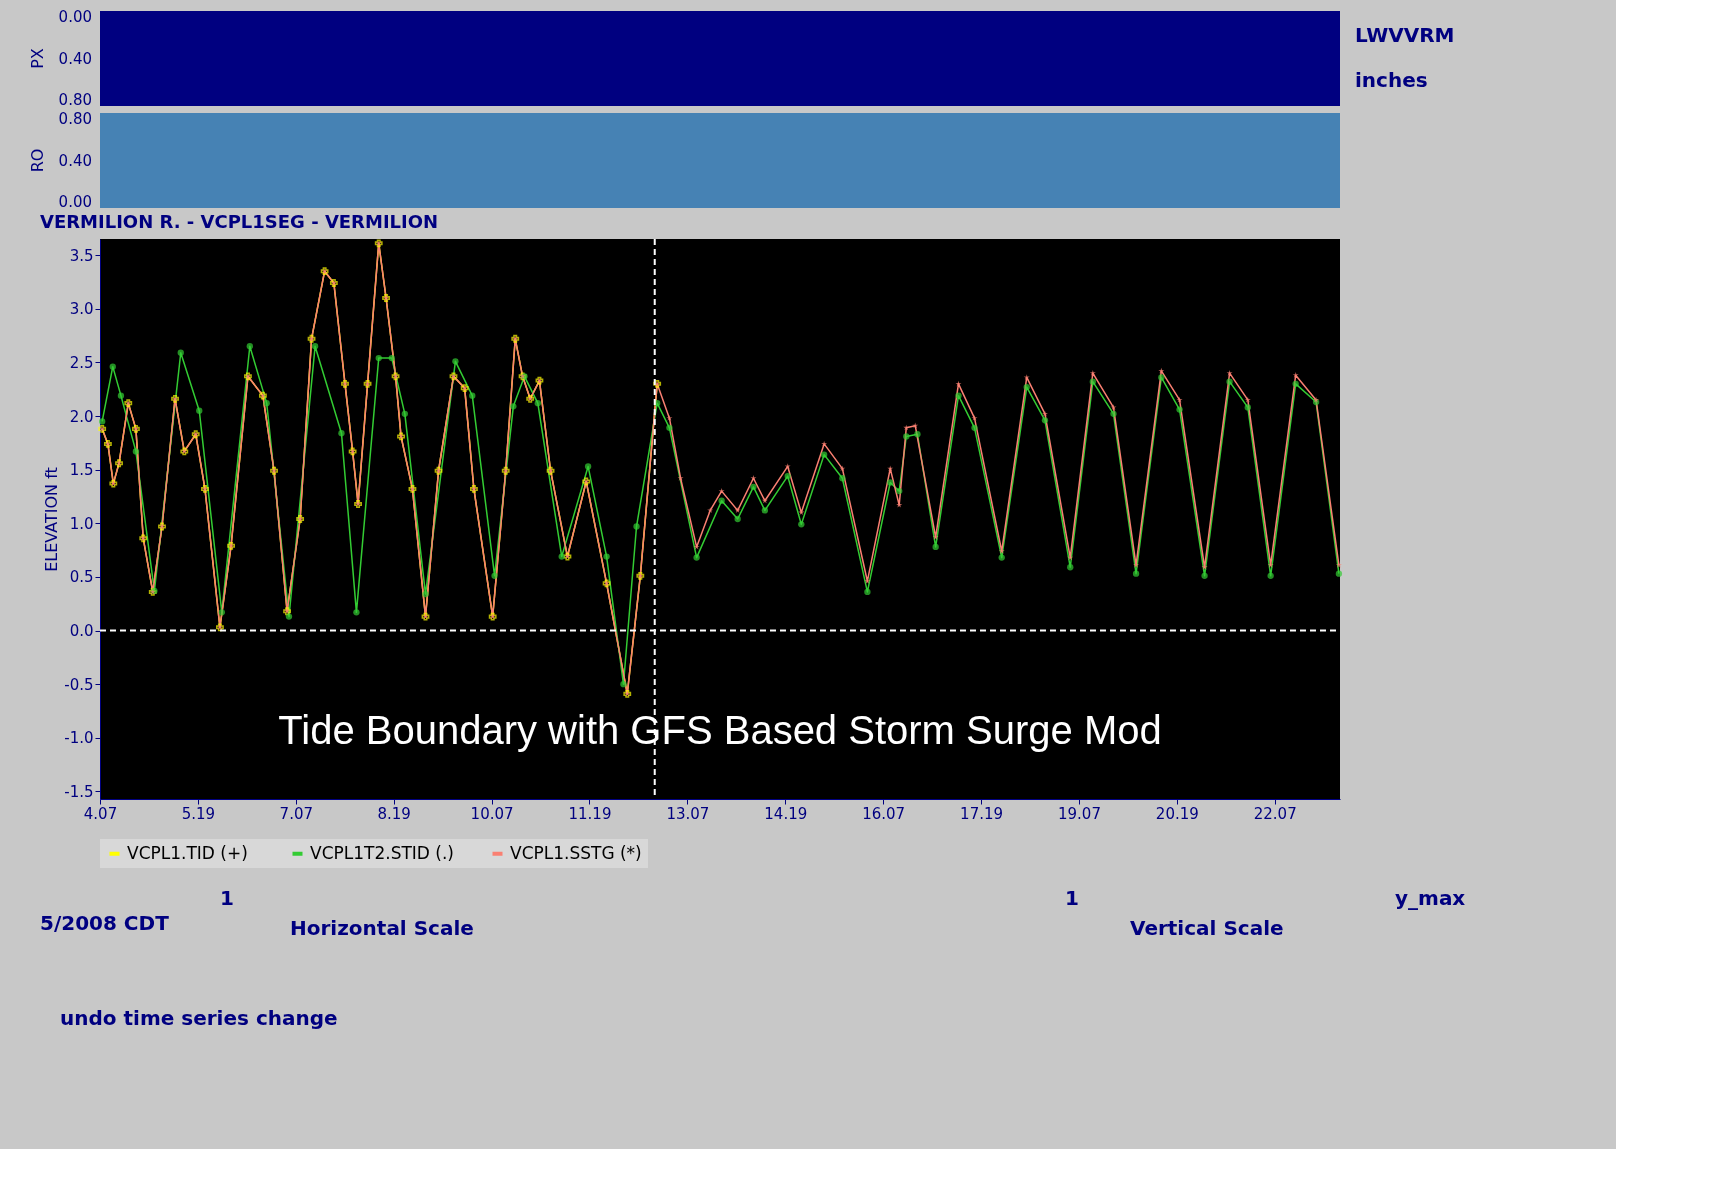  I want to click on text: y_max, so click(1430, 898).